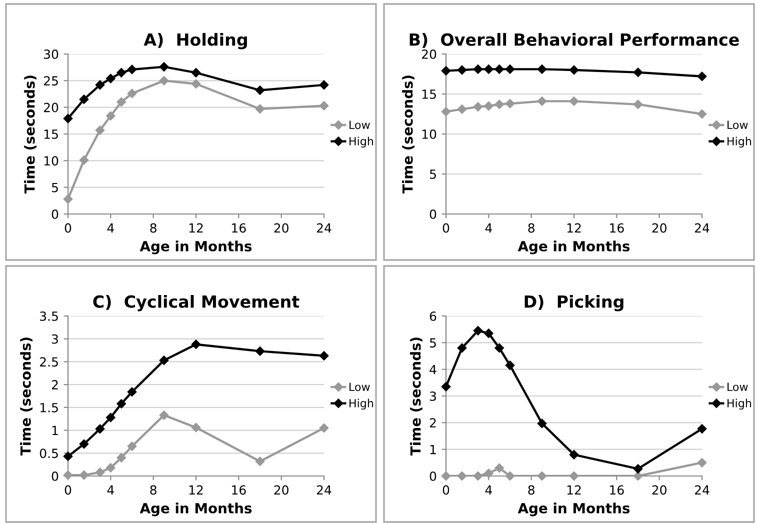  Describe the element at coordinates (51, 81) in the screenshot. I see `y-tick-label: 25` at that location.